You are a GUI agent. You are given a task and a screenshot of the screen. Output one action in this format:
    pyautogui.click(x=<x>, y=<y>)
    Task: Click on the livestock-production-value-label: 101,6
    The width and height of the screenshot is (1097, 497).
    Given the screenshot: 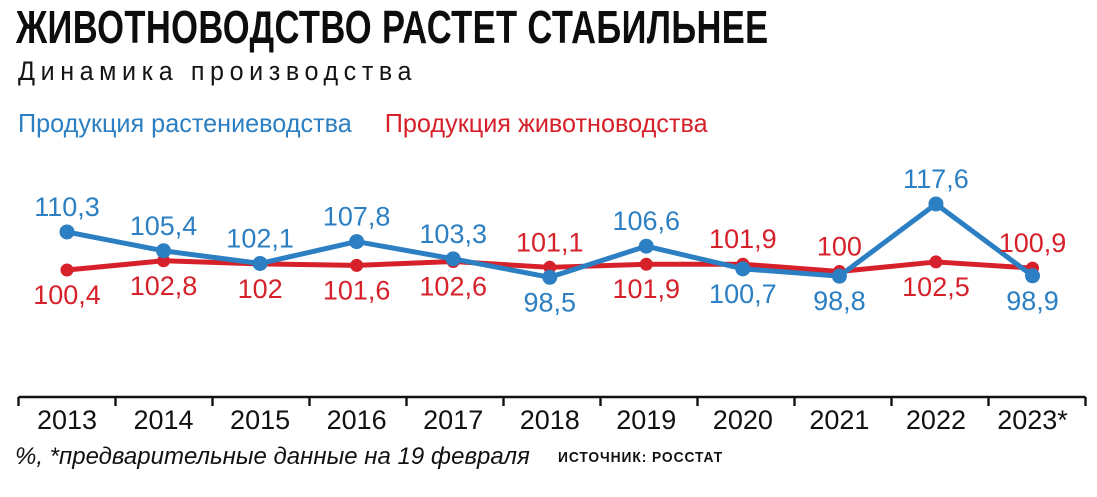 What is the action you would take?
    pyautogui.click(x=357, y=290)
    